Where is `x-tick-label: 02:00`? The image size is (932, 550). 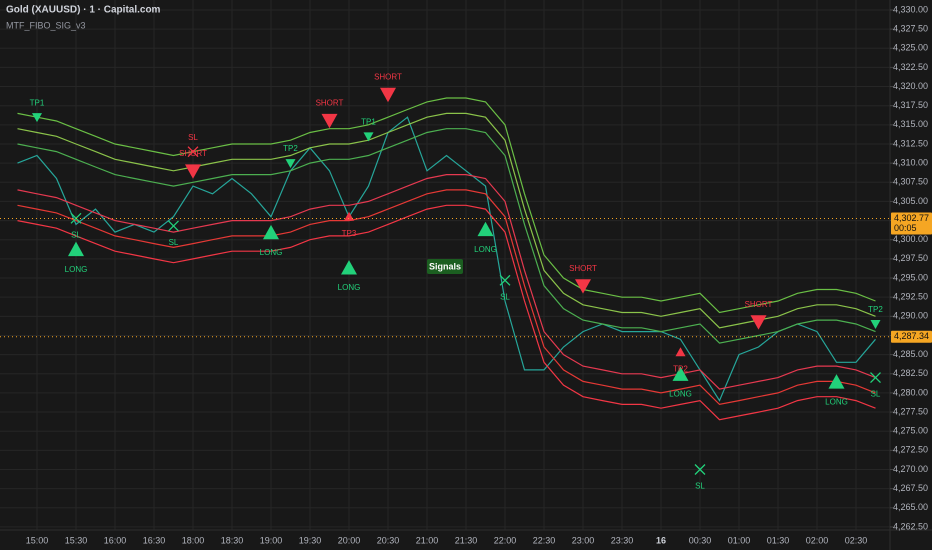
x-tick-label: 02:00 is located at coordinates (817, 540).